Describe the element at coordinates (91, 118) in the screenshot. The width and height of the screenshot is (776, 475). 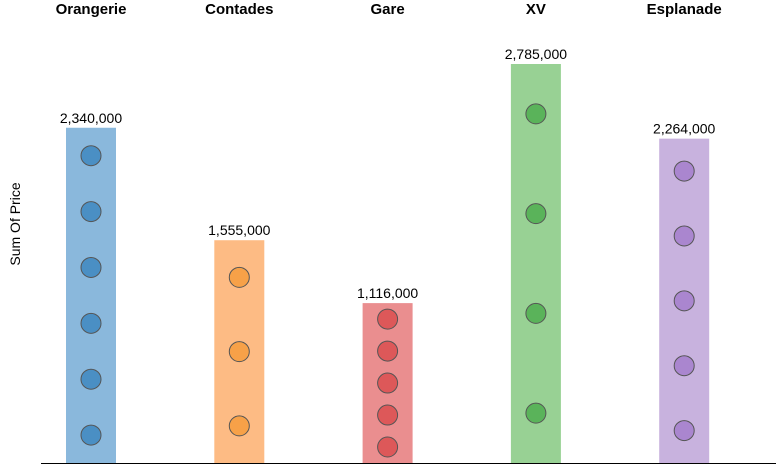
I see `value-label-orangerie: 2,340,000` at that location.